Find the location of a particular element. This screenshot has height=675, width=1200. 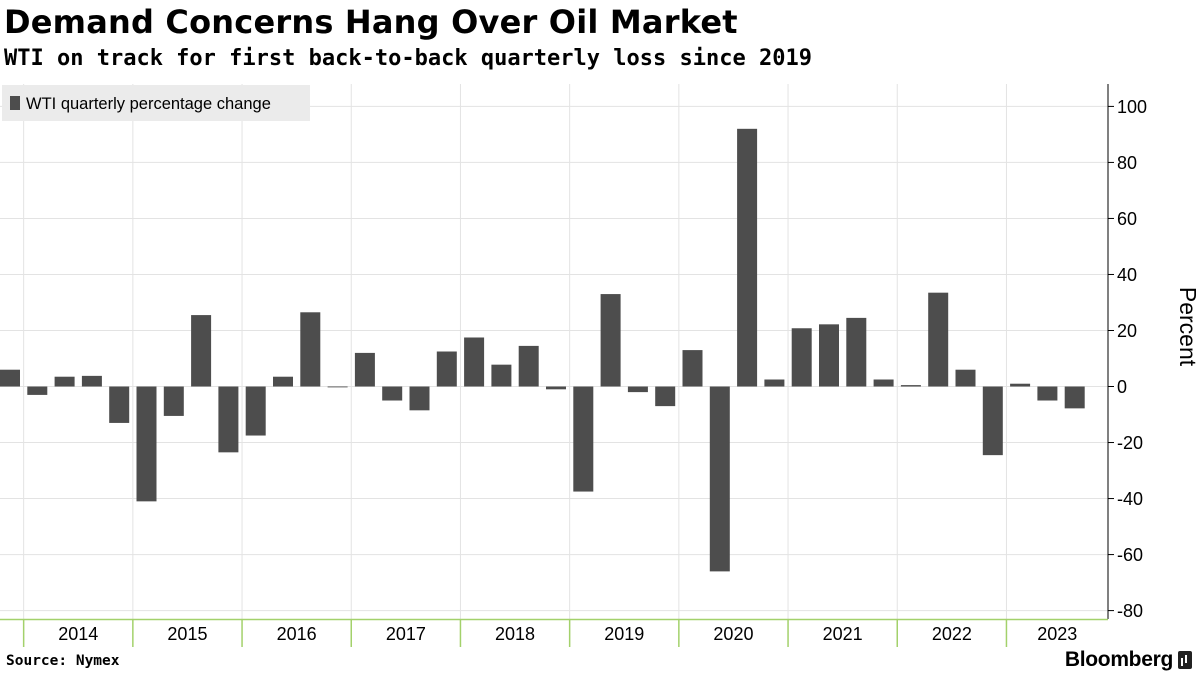

y-tick-label: 60 is located at coordinates (1127, 219).